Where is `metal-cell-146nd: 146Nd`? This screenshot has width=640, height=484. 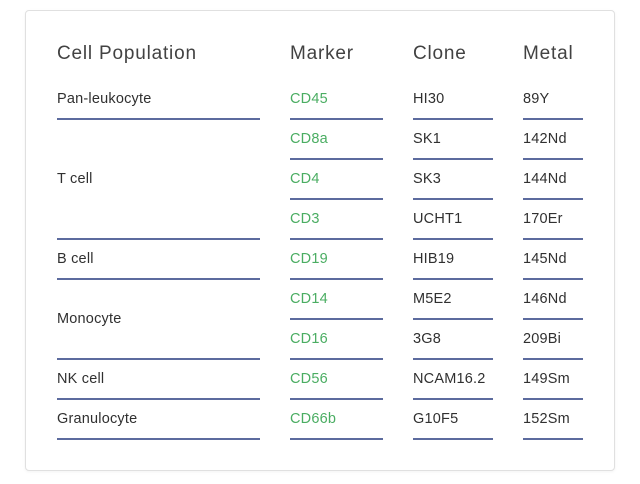
metal-cell-146nd: 146Nd is located at coordinates (553, 300).